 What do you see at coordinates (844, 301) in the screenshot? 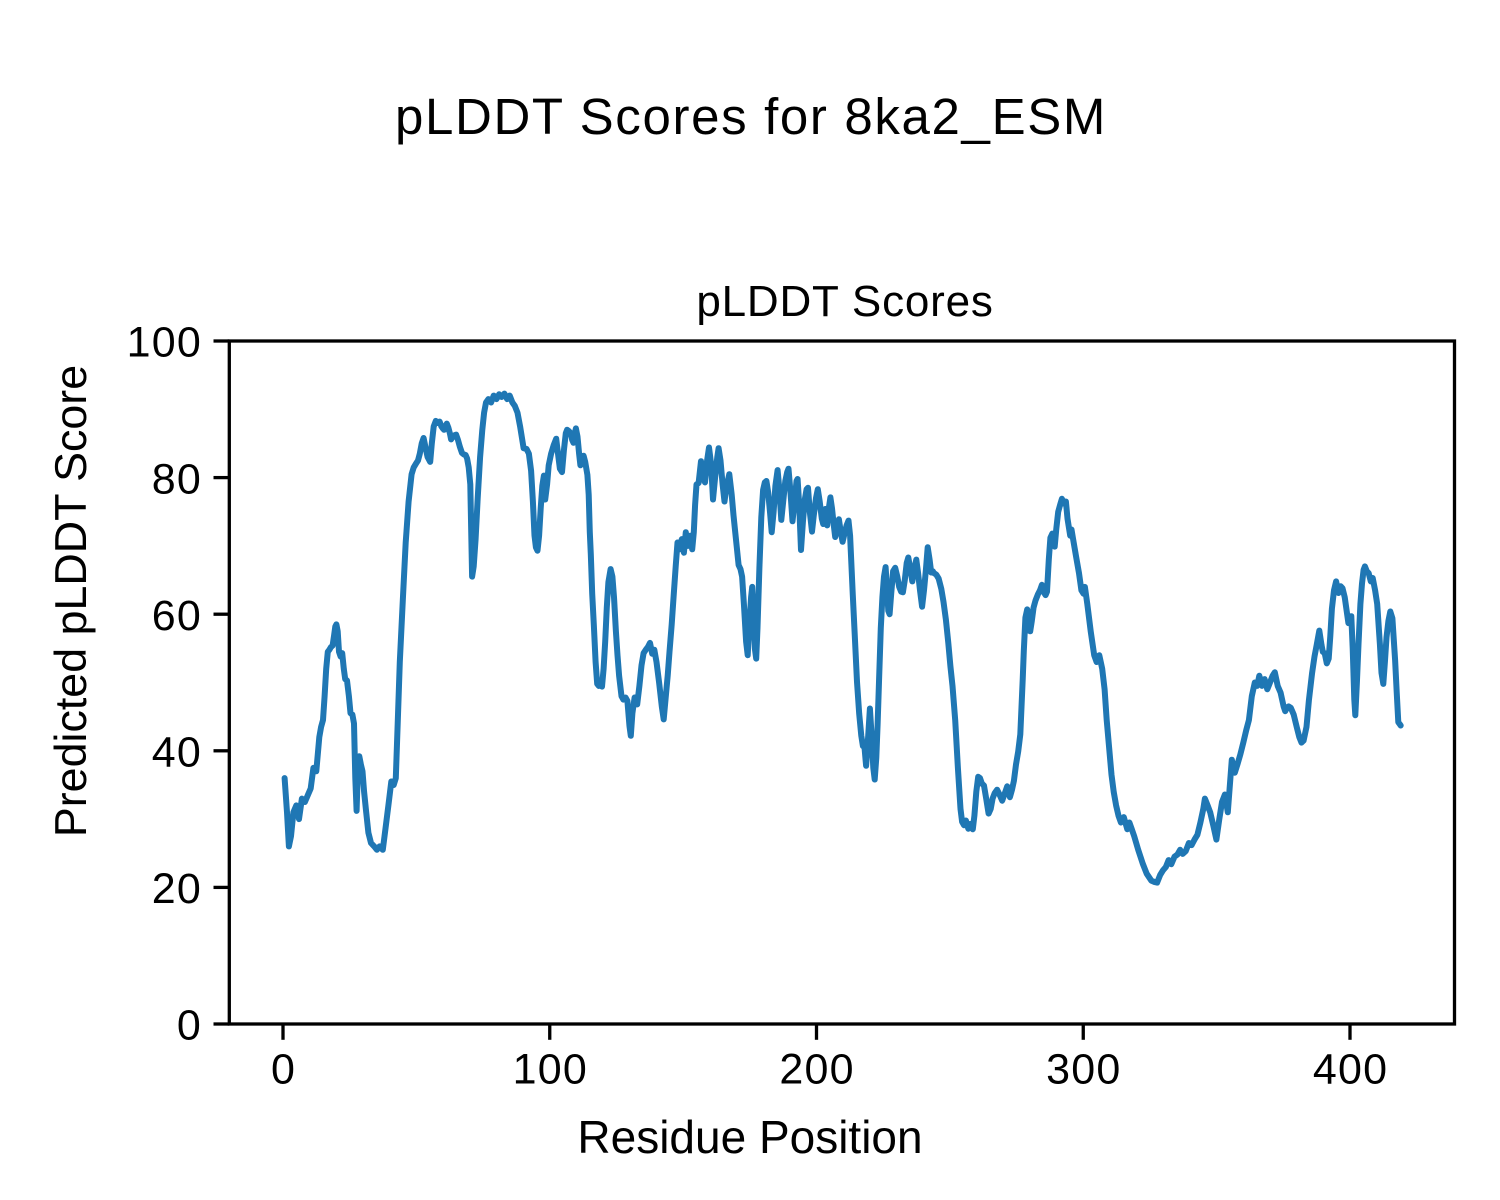
I see `svg-text: pLDDT Scores` at bounding box center [844, 301].